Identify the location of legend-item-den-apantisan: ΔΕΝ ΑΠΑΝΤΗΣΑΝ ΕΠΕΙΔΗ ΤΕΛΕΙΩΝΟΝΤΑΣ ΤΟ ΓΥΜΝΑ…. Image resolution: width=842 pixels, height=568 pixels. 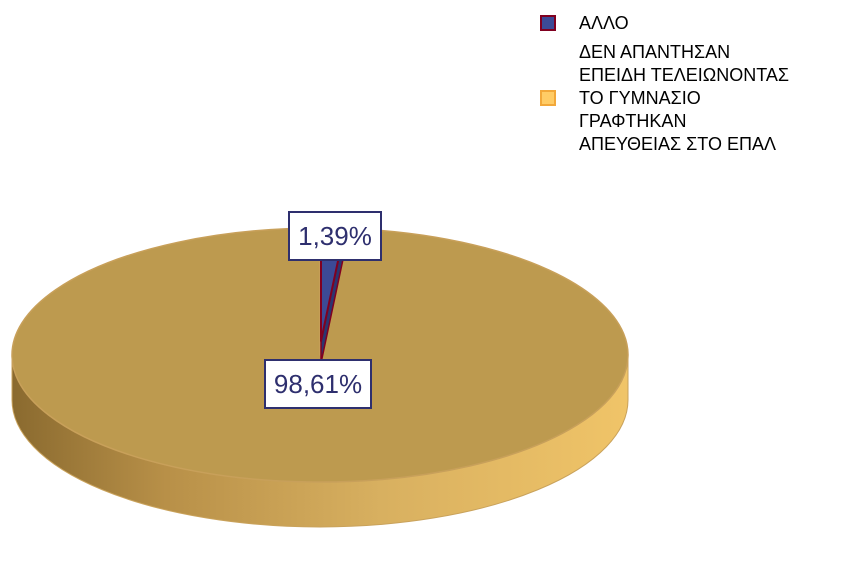
(690, 98).